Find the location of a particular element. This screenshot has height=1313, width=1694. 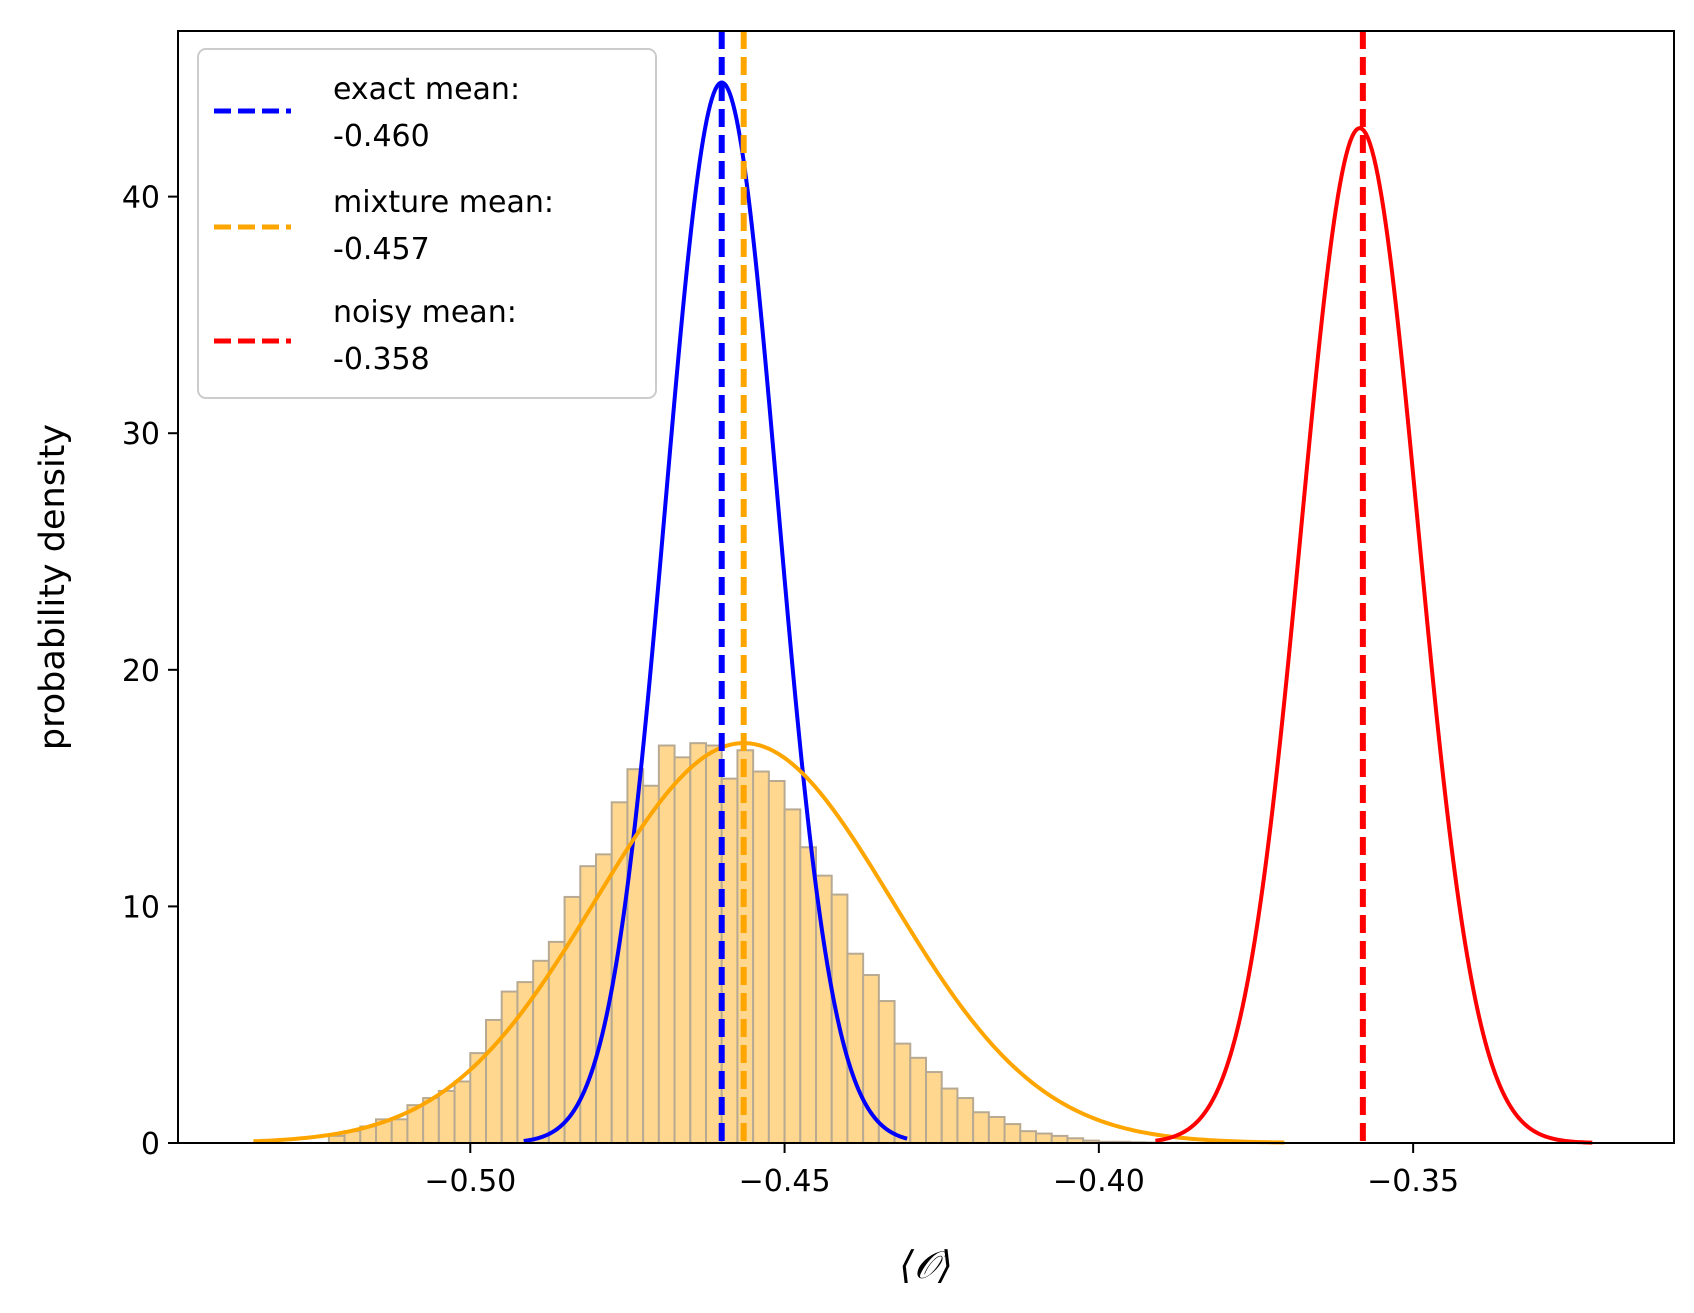

legend-item-exact: exact mean: -0.460 is located at coordinates (367, 113).